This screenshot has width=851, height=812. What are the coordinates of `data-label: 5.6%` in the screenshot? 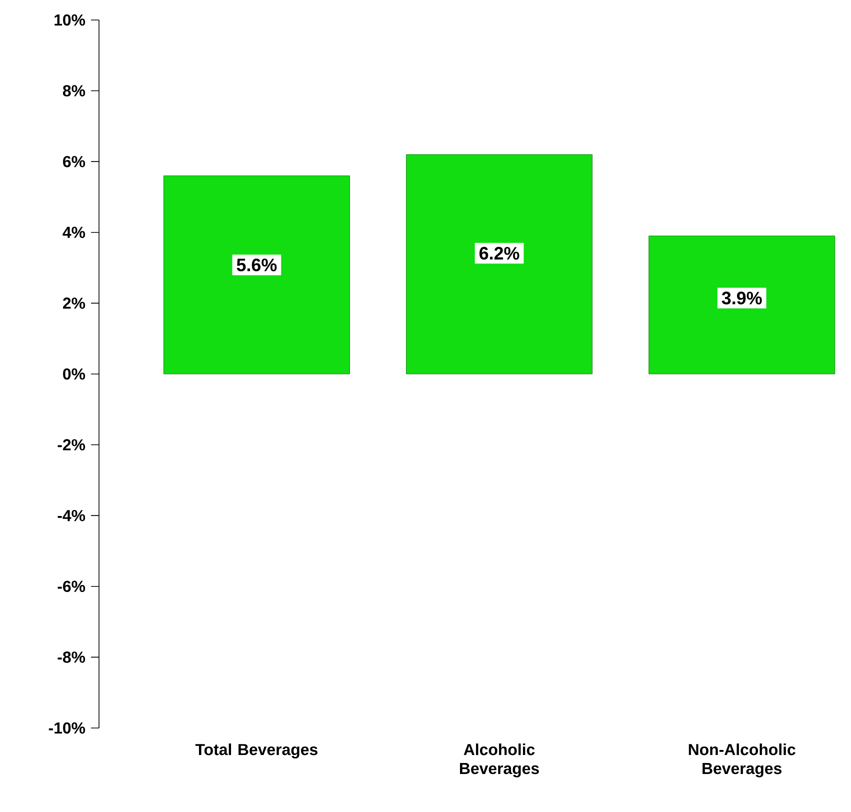 It's located at (256, 265).